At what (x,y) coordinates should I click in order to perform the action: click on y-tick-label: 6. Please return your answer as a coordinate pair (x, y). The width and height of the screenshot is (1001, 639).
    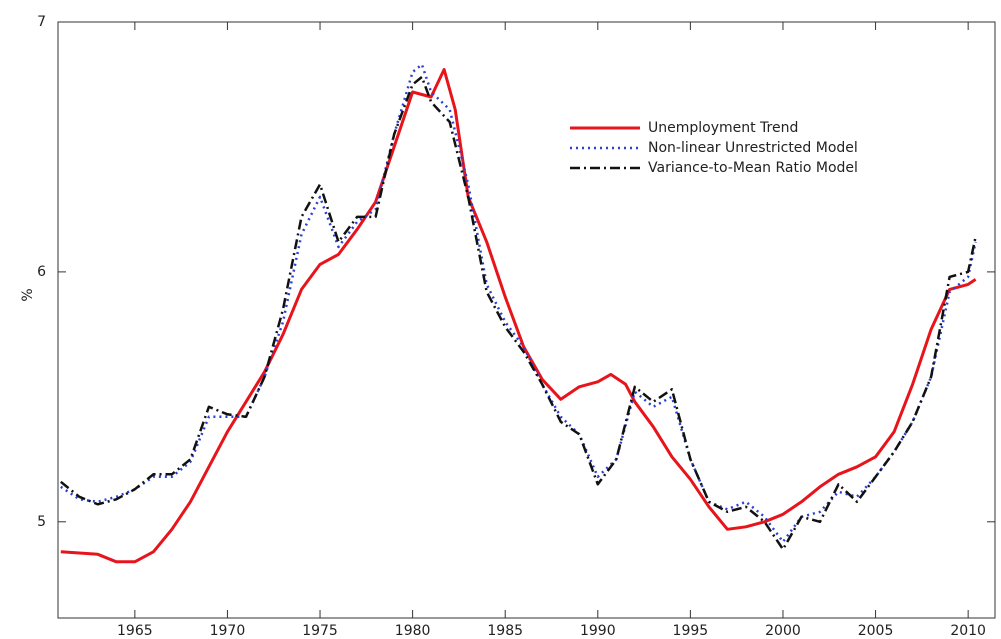
    Looking at the image, I should click on (41, 272).